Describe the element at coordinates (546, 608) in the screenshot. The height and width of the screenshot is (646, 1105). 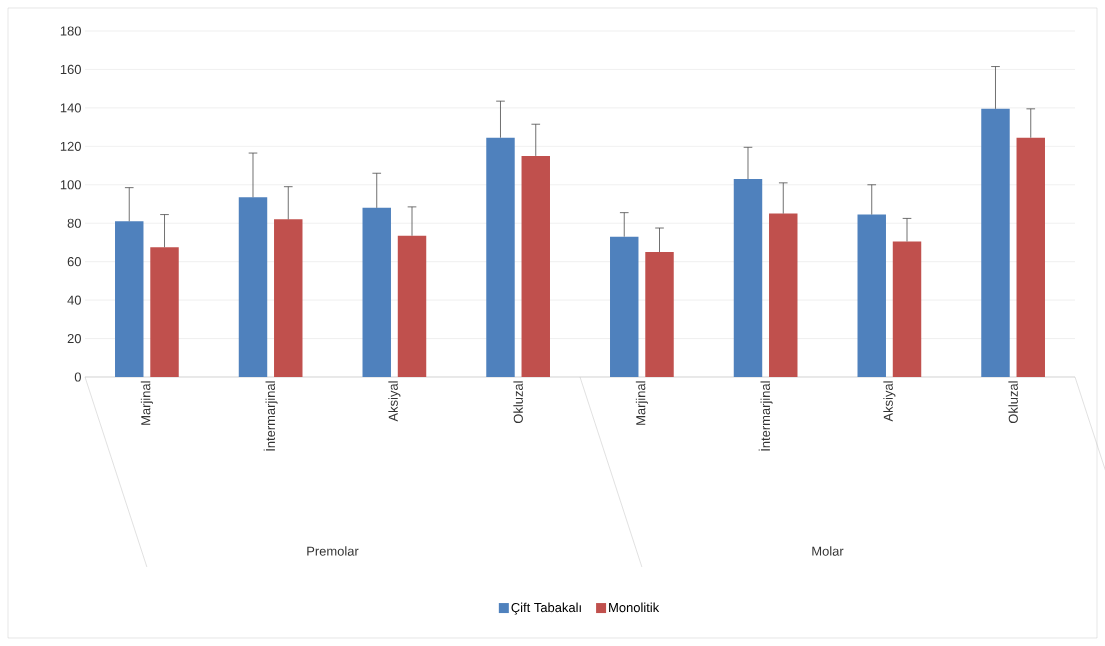
I see `legend-label: Çift Tabakalı` at that location.